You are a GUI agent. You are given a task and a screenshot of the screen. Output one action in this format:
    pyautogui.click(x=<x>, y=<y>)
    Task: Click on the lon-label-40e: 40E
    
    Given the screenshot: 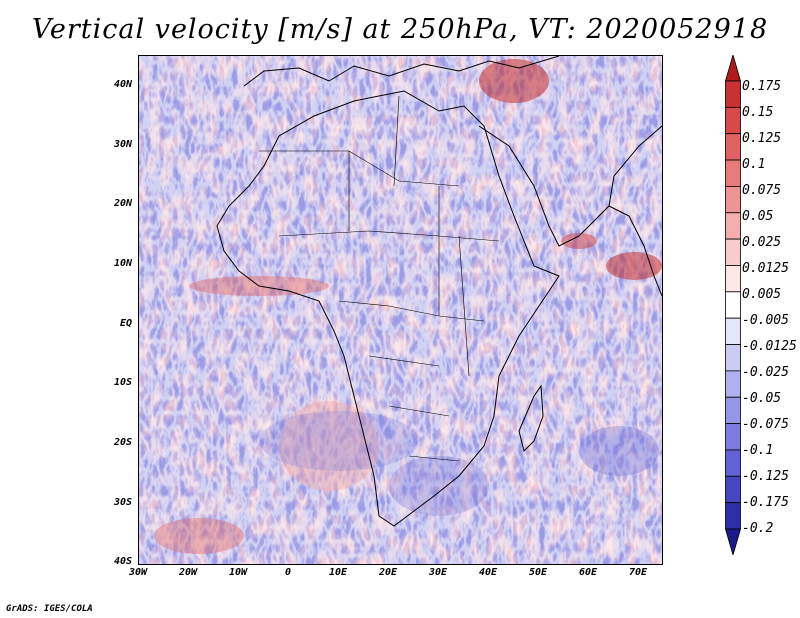 What is the action you would take?
    pyautogui.click(x=488, y=572)
    